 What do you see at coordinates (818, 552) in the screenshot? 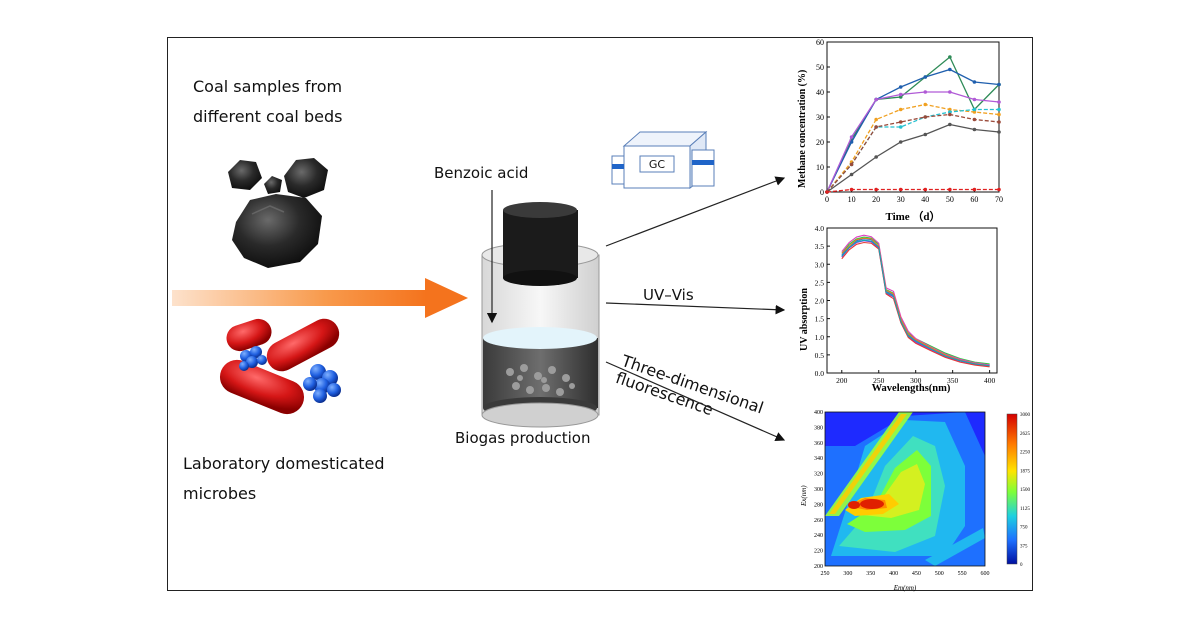
I see `eem-y-tick-label: 220` at bounding box center [818, 552].